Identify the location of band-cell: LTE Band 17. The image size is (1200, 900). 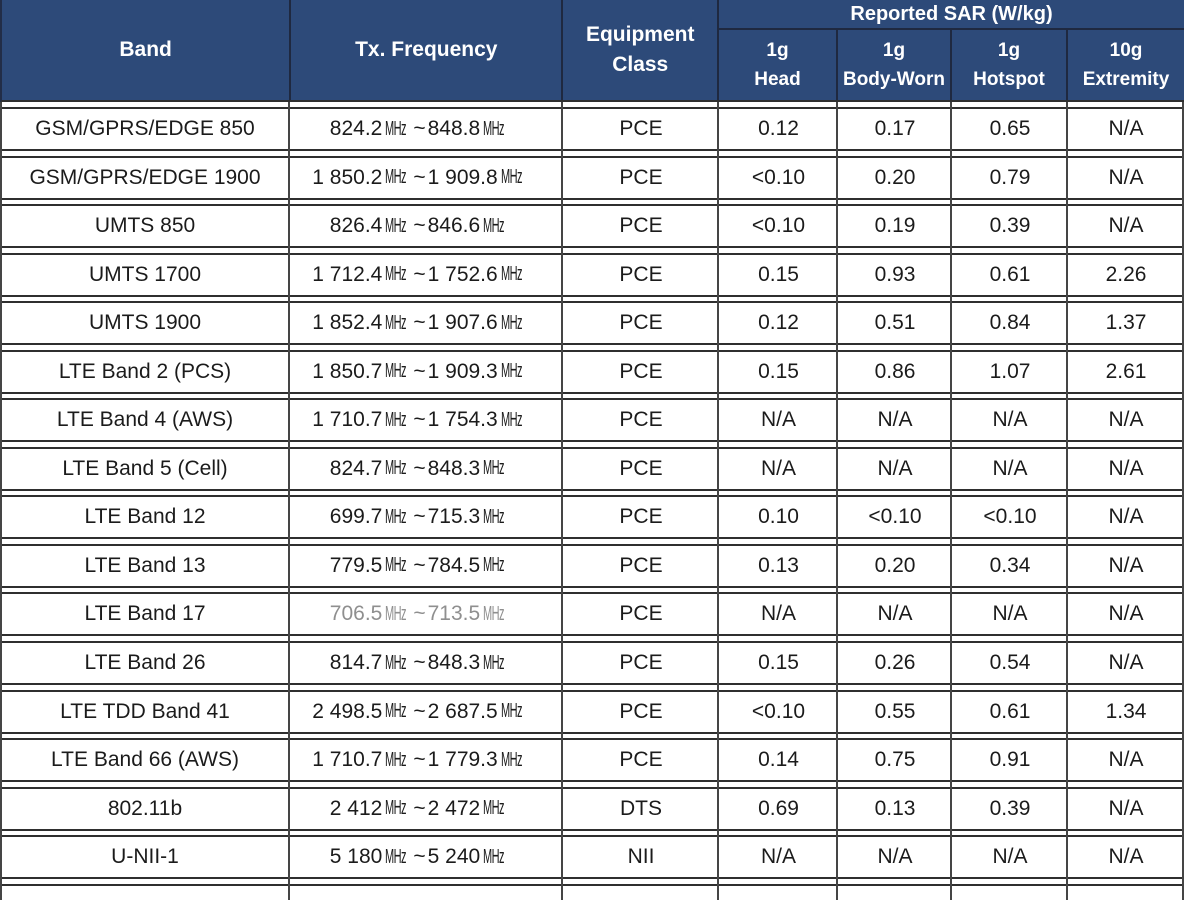
(145, 614).